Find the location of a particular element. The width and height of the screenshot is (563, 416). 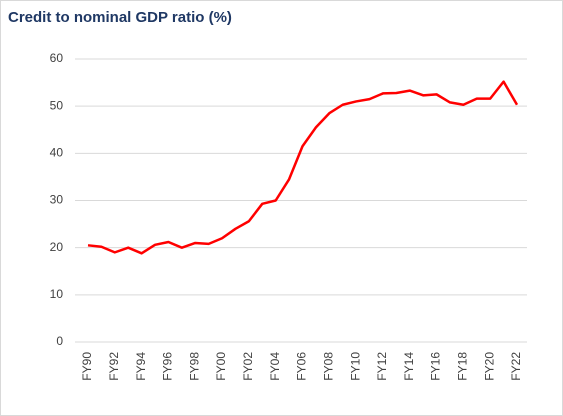

y-tick-label: 40 is located at coordinates (57, 153).